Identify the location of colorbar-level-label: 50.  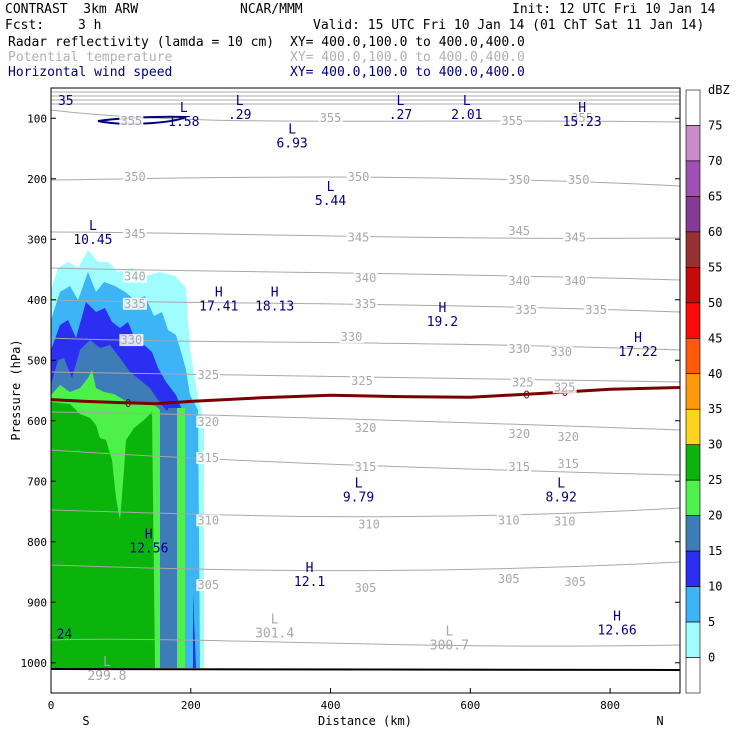
(715, 303).